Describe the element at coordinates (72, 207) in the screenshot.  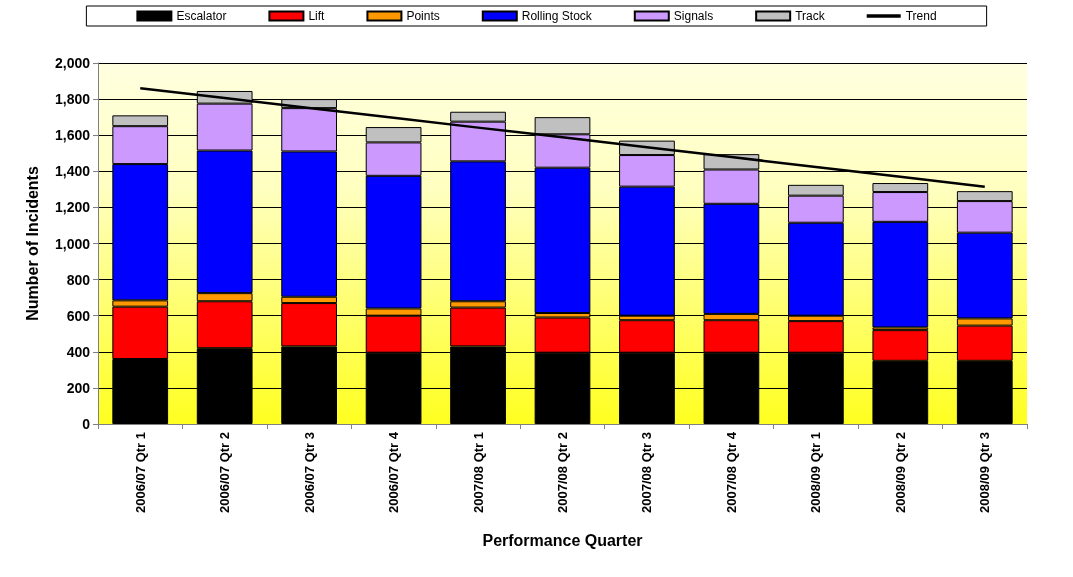
I see `y-tick-label: 1,200` at that location.